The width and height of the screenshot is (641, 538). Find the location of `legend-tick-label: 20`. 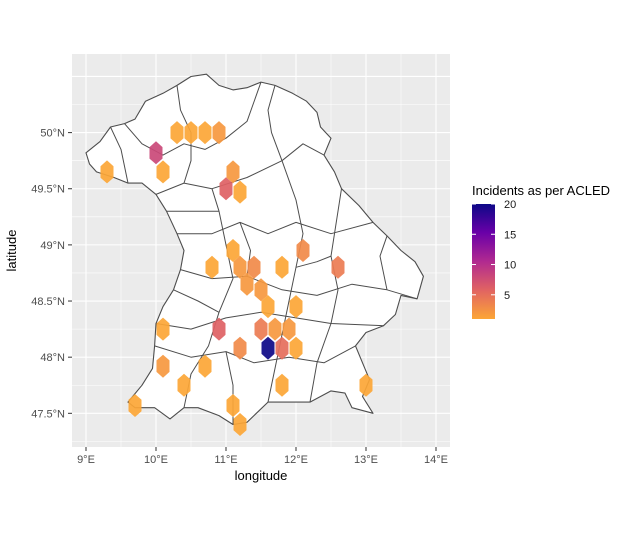

legend-tick-label: 20 is located at coordinates (510, 205).